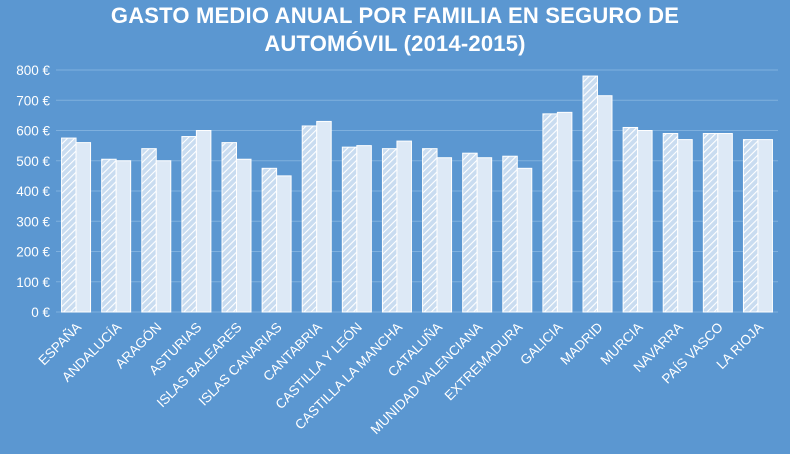 The image size is (790, 454). What do you see at coordinates (33, 161) in the screenshot?
I see `y-tick-label: 500 €` at bounding box center [33, 161].